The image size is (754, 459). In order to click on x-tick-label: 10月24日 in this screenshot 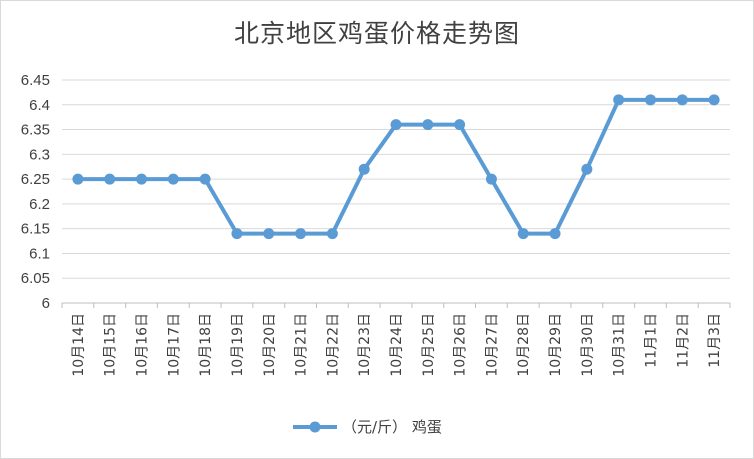, I will do `click(397, 345)`.